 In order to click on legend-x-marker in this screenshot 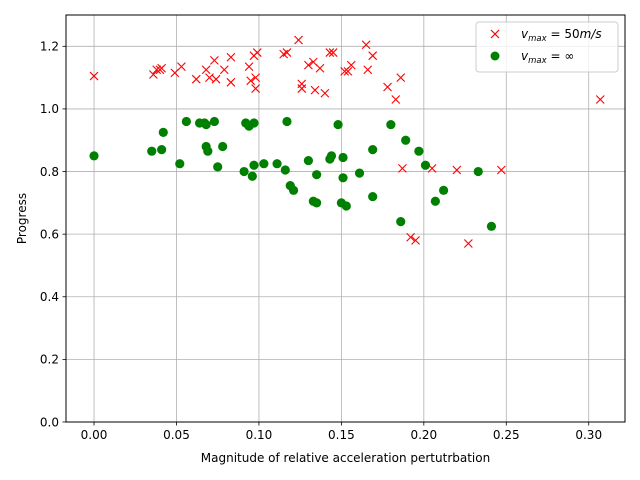, I will do `click(495, 34)`.